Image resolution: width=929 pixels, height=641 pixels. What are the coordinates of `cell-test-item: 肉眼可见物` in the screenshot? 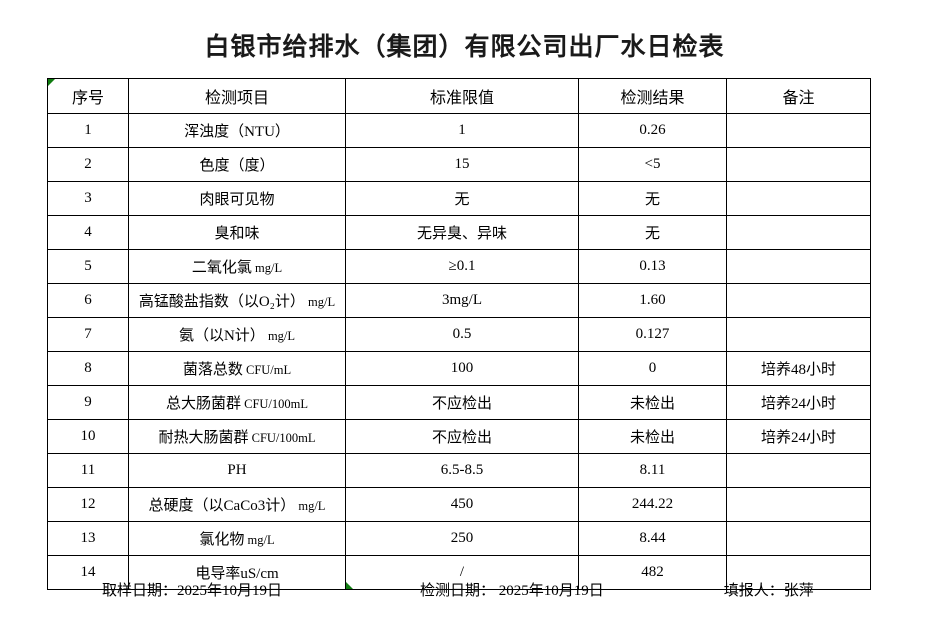 It's located at (237, 198).